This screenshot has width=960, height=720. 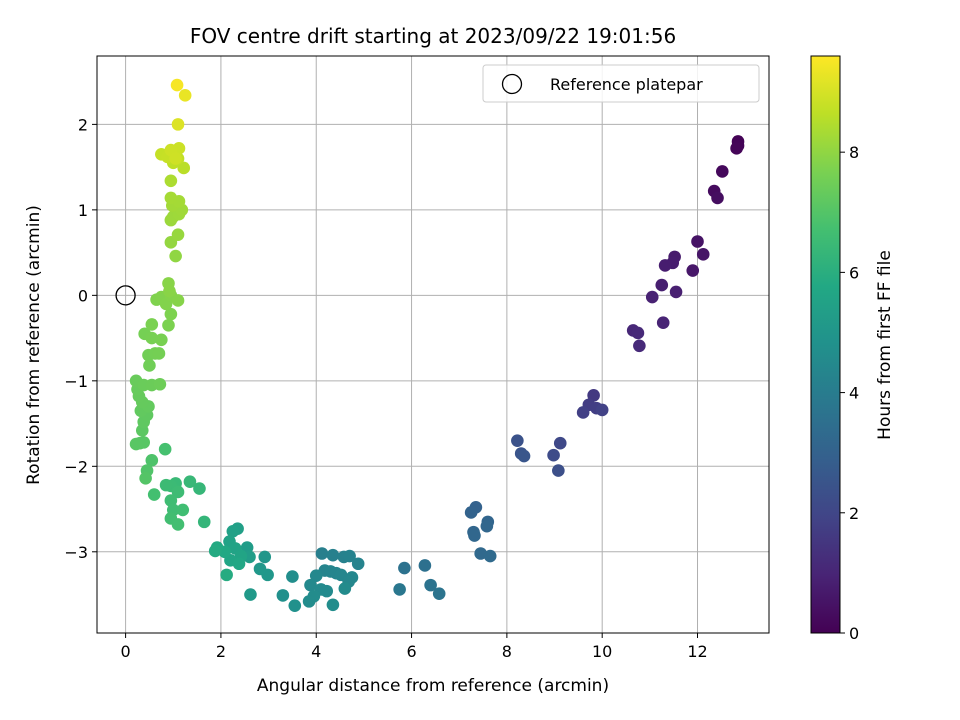 What do you see at coordinates (825, 344) in the screenshot?
I see `colorbar-gradient` at bounding box center [825, 344].